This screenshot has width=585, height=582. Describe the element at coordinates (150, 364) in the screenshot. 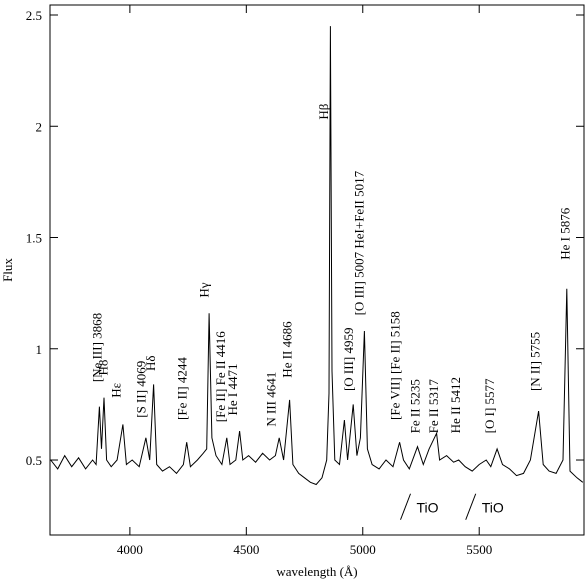

I see `line-annotation: Hδ` at that location.